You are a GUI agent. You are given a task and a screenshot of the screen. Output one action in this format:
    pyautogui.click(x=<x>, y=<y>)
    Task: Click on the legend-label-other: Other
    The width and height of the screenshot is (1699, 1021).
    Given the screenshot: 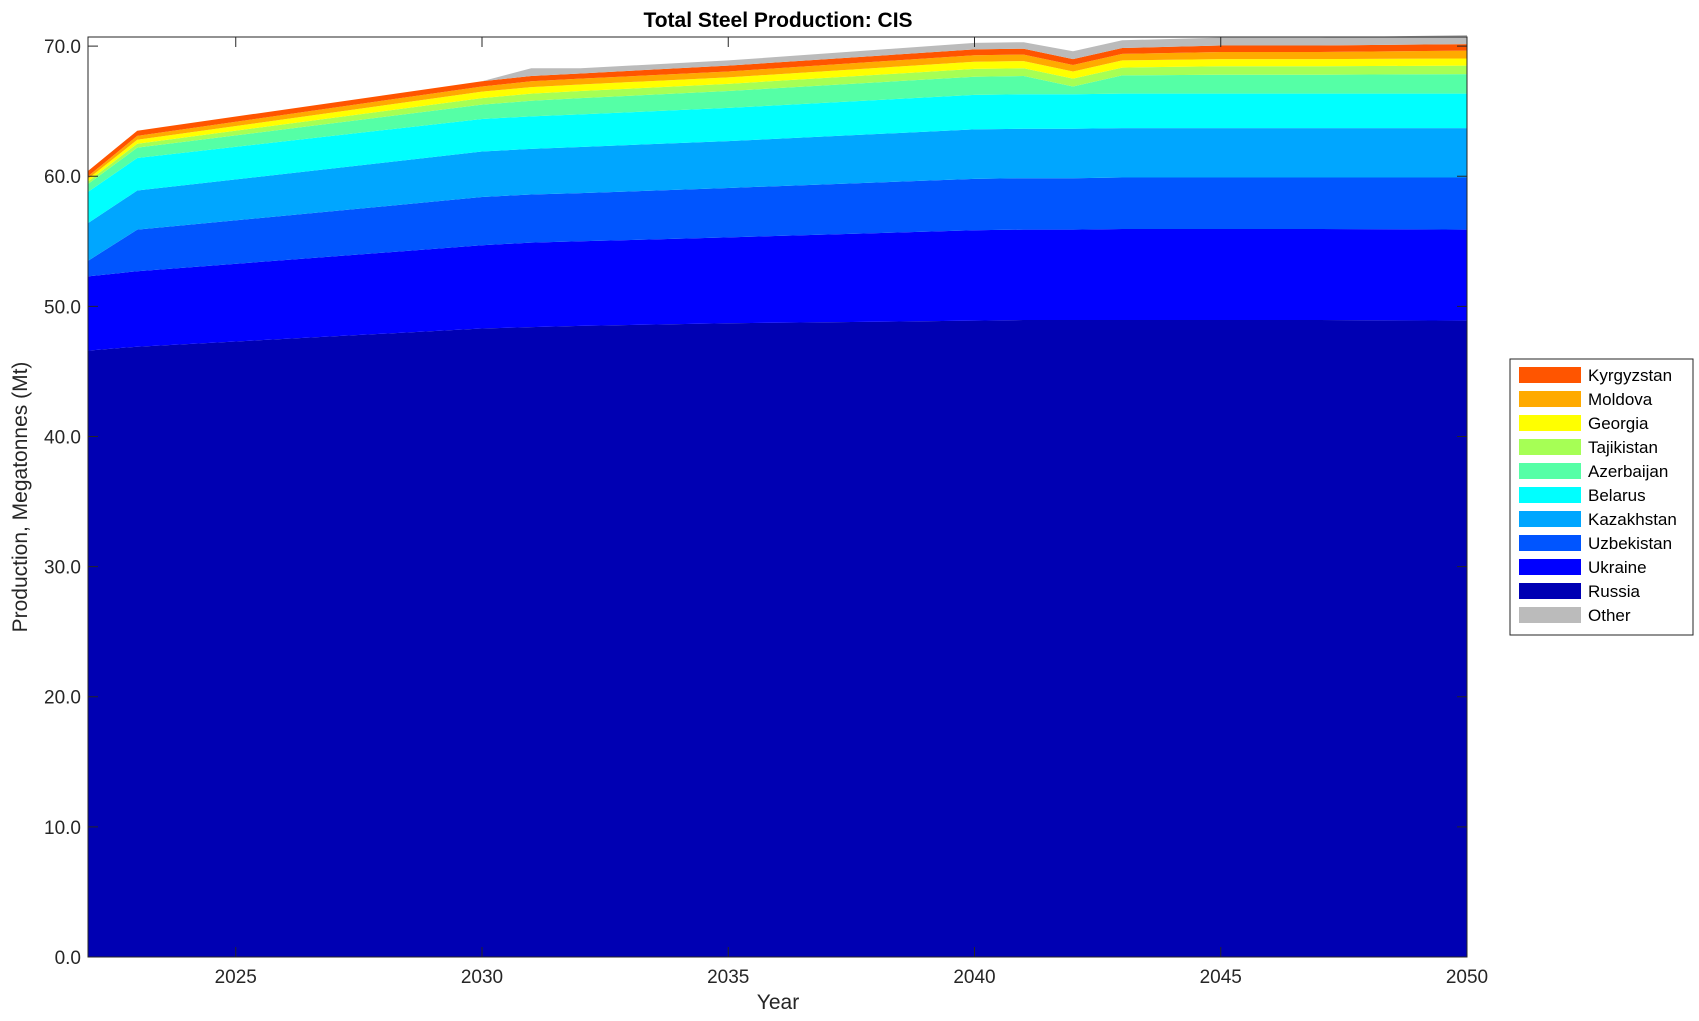 What is the action you would take?
    pyautogui.click(x=1609, y=615)
    